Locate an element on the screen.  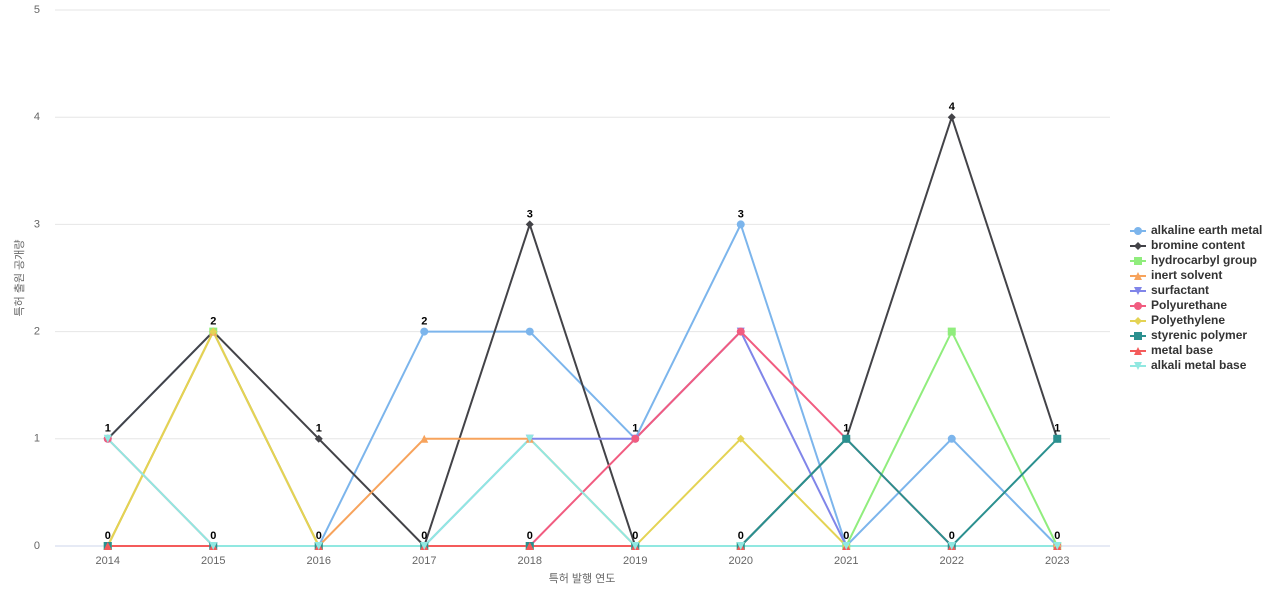
y-tick-label: 1 is located at coordinates (37, 439).